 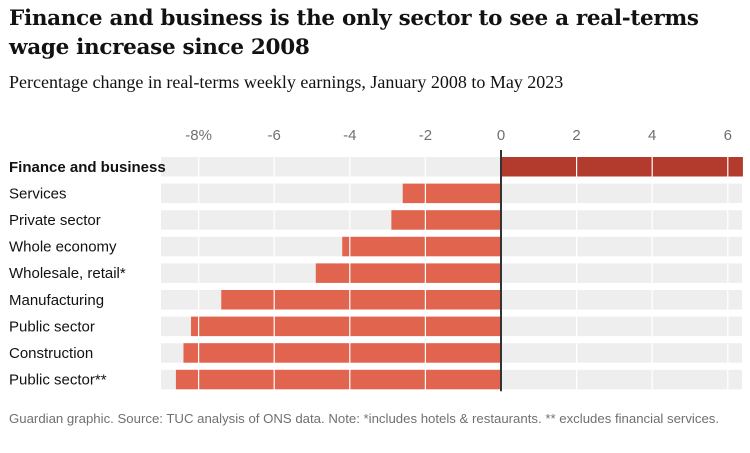 What do you see at coordinates (63, 247) in the screenshot?
I see `category-label: Whole economy` at bounding box center [63, 247].